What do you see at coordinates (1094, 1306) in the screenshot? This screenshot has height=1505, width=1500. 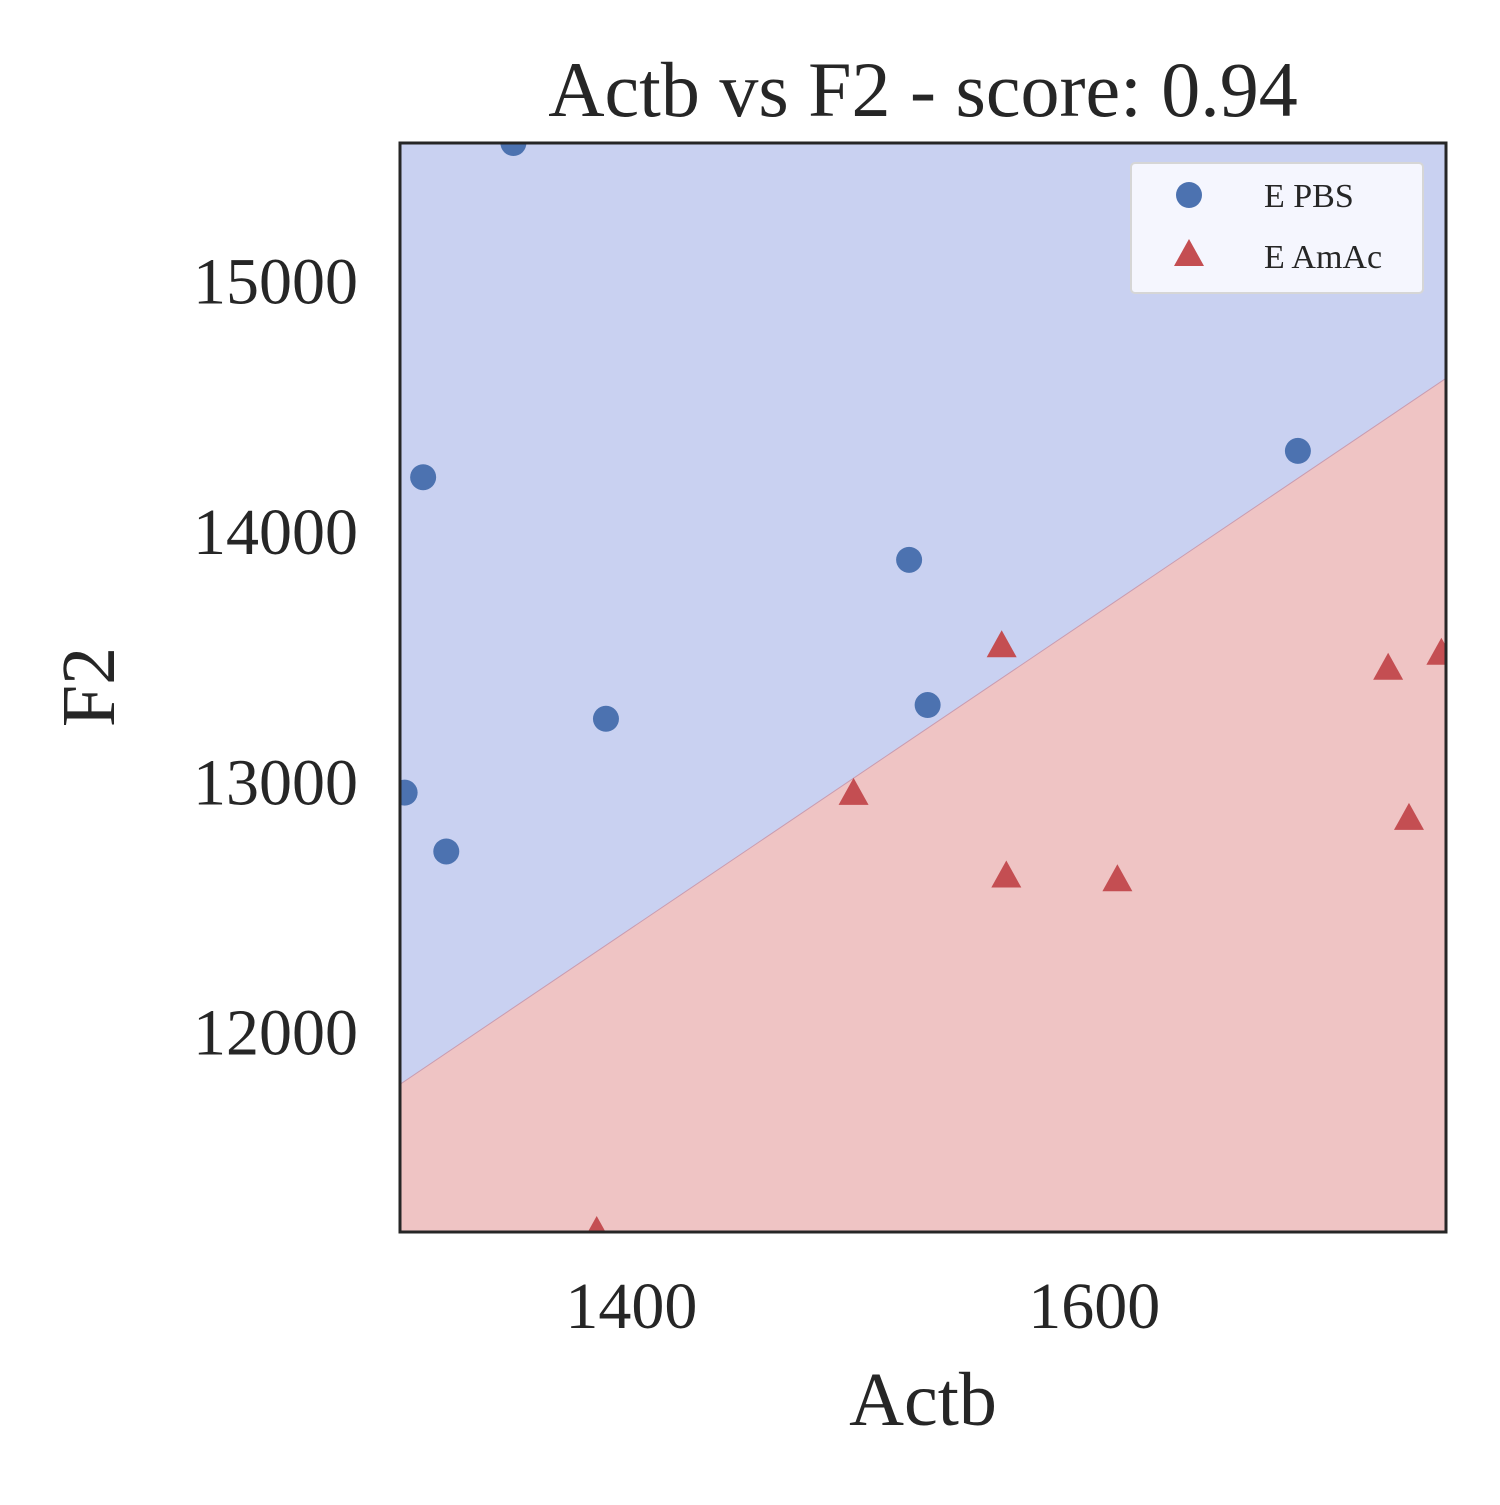 I see `x-tick-label-1600: 1600` at bounding box center [1094, 1306].